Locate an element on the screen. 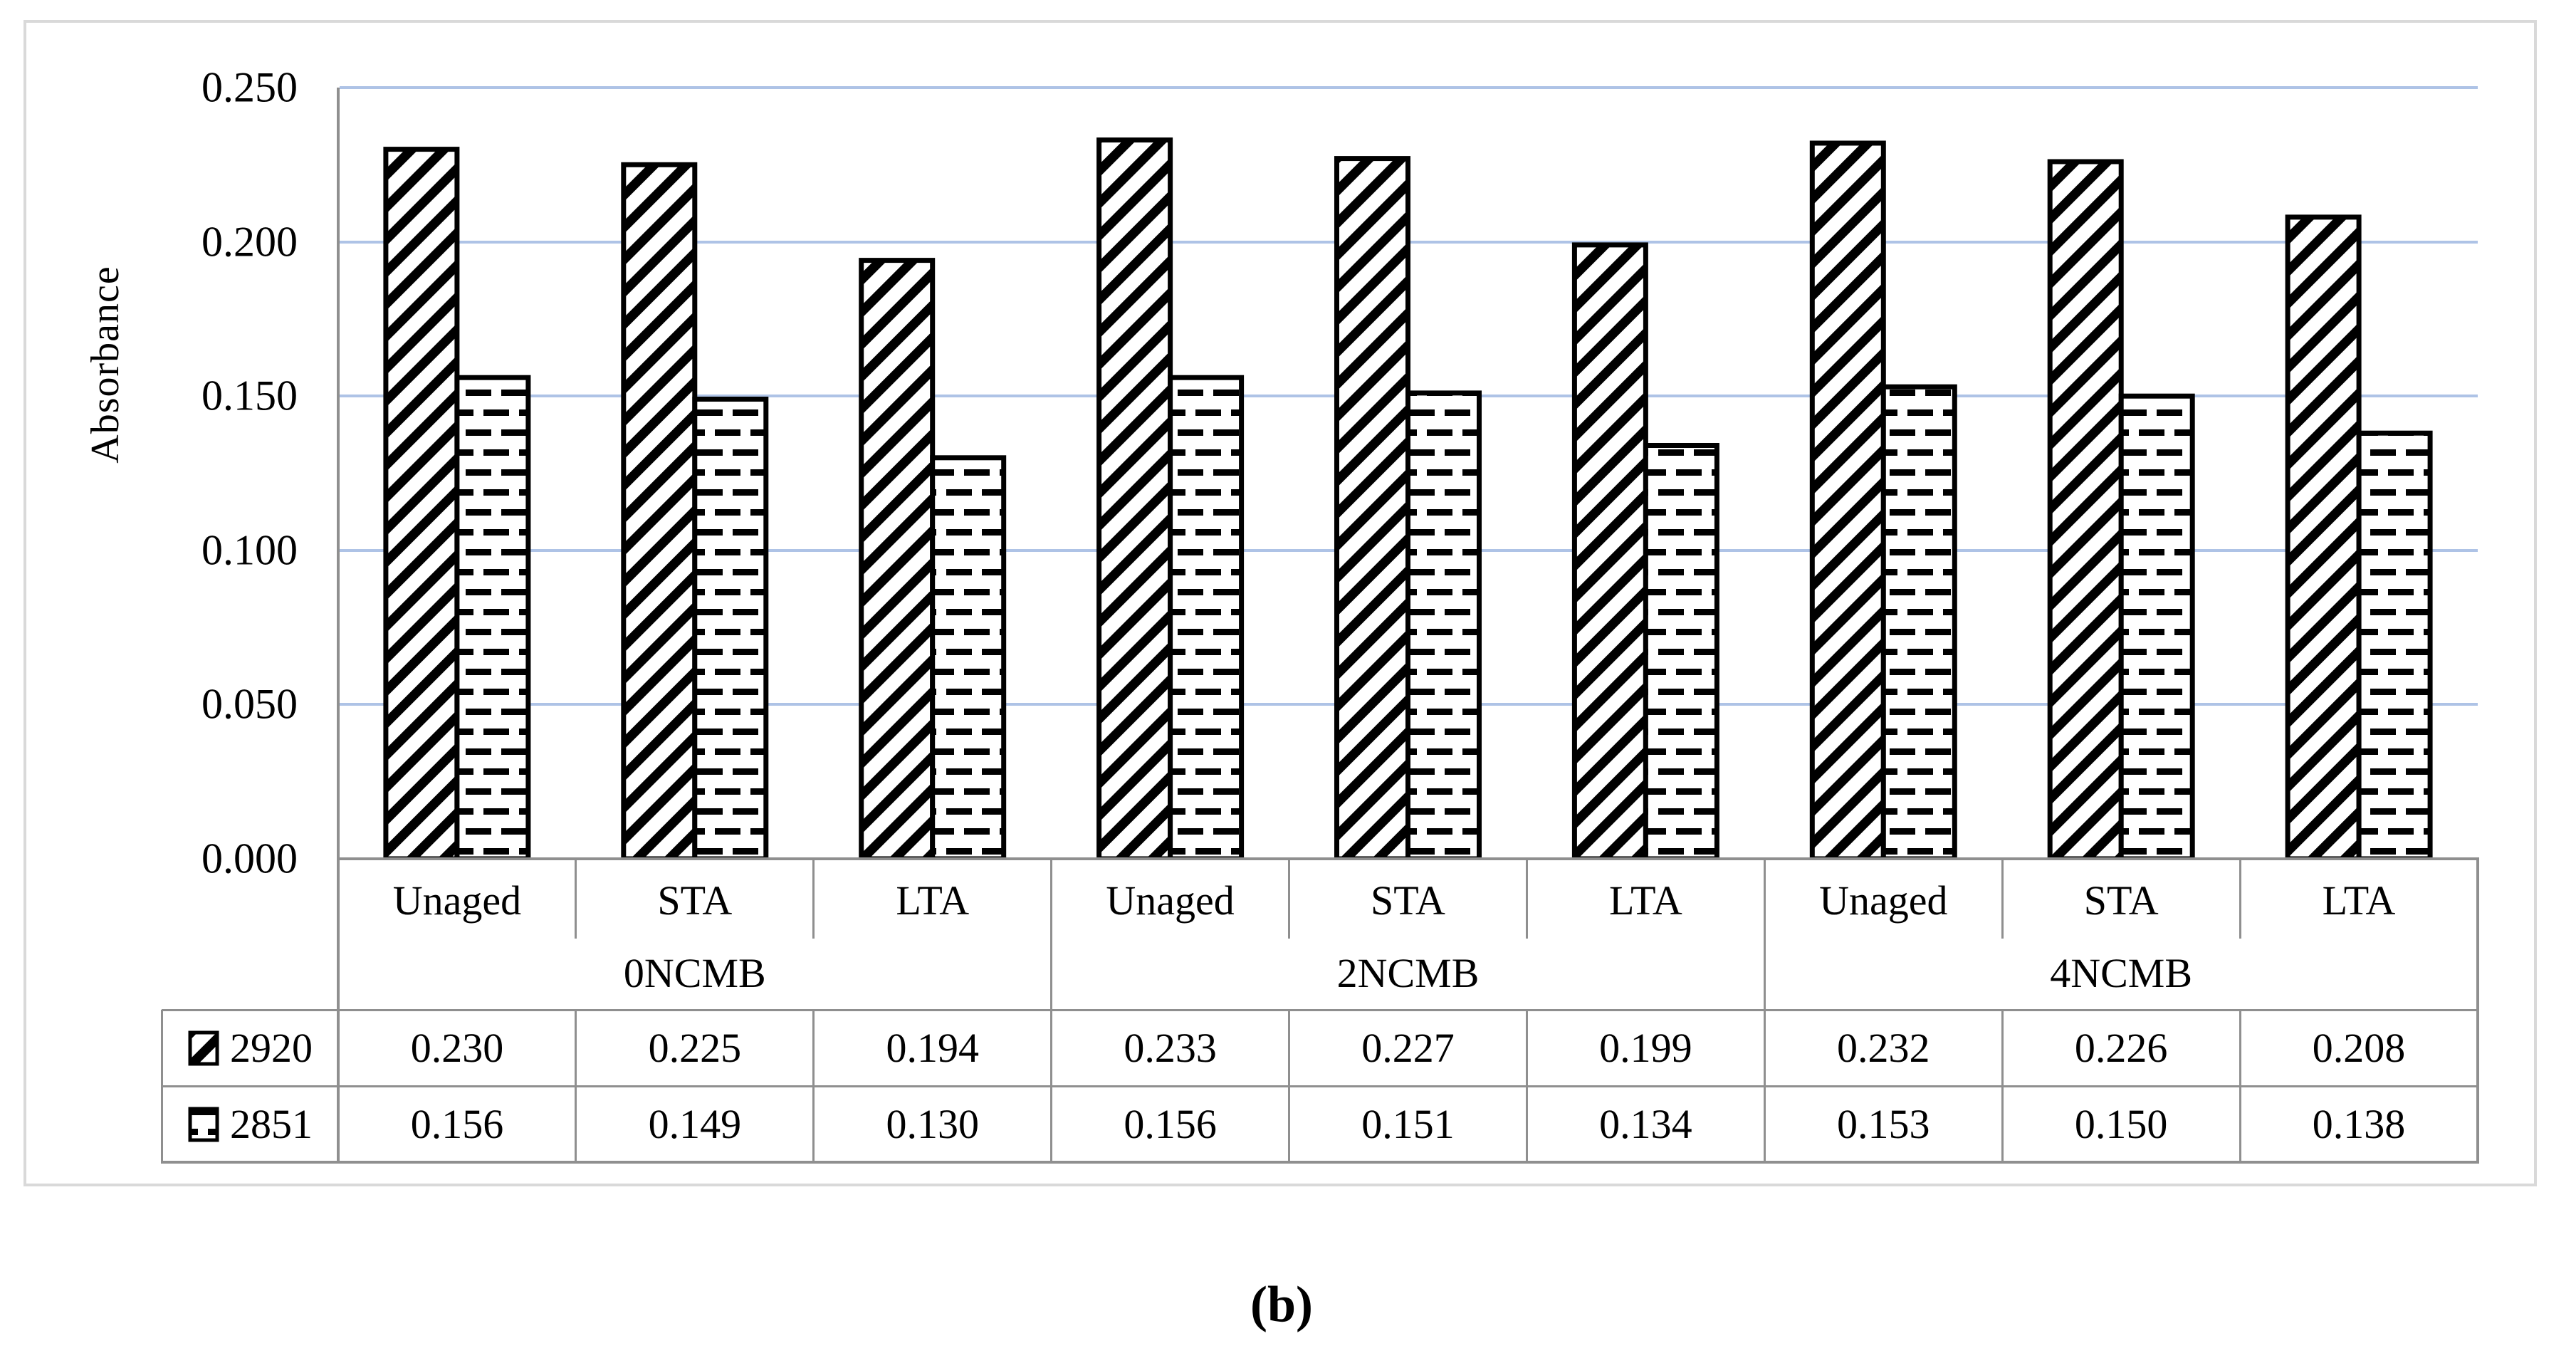 The width and height of the screenshot is (2576, 1363). value-cell-2851-7: 0.153 is located at coordinates (1883, 1124).